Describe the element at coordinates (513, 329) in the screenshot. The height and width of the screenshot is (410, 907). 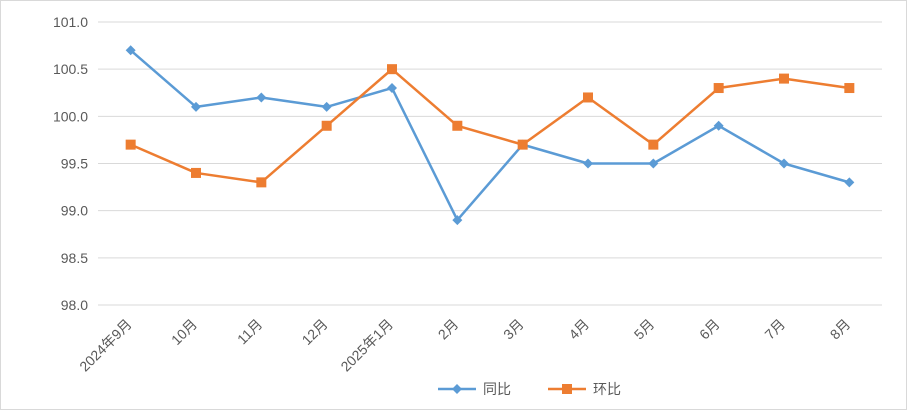
I see `x-tick-label: 3月` at that location.